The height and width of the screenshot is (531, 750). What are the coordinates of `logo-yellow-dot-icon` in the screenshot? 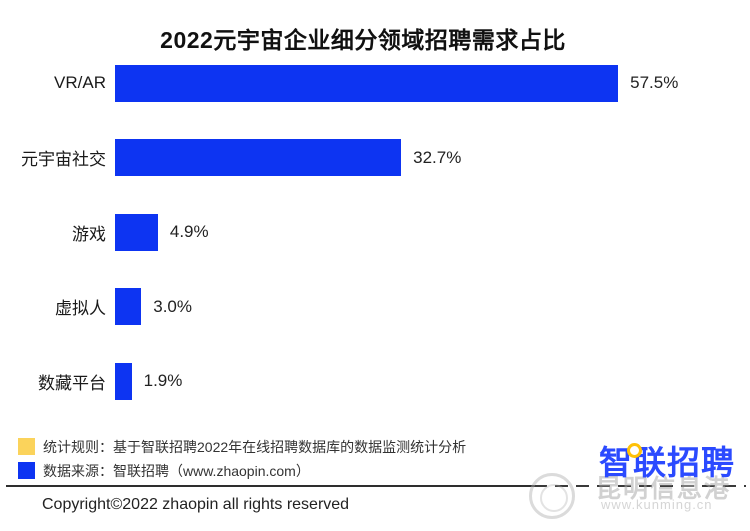 It's located at (634, 450).